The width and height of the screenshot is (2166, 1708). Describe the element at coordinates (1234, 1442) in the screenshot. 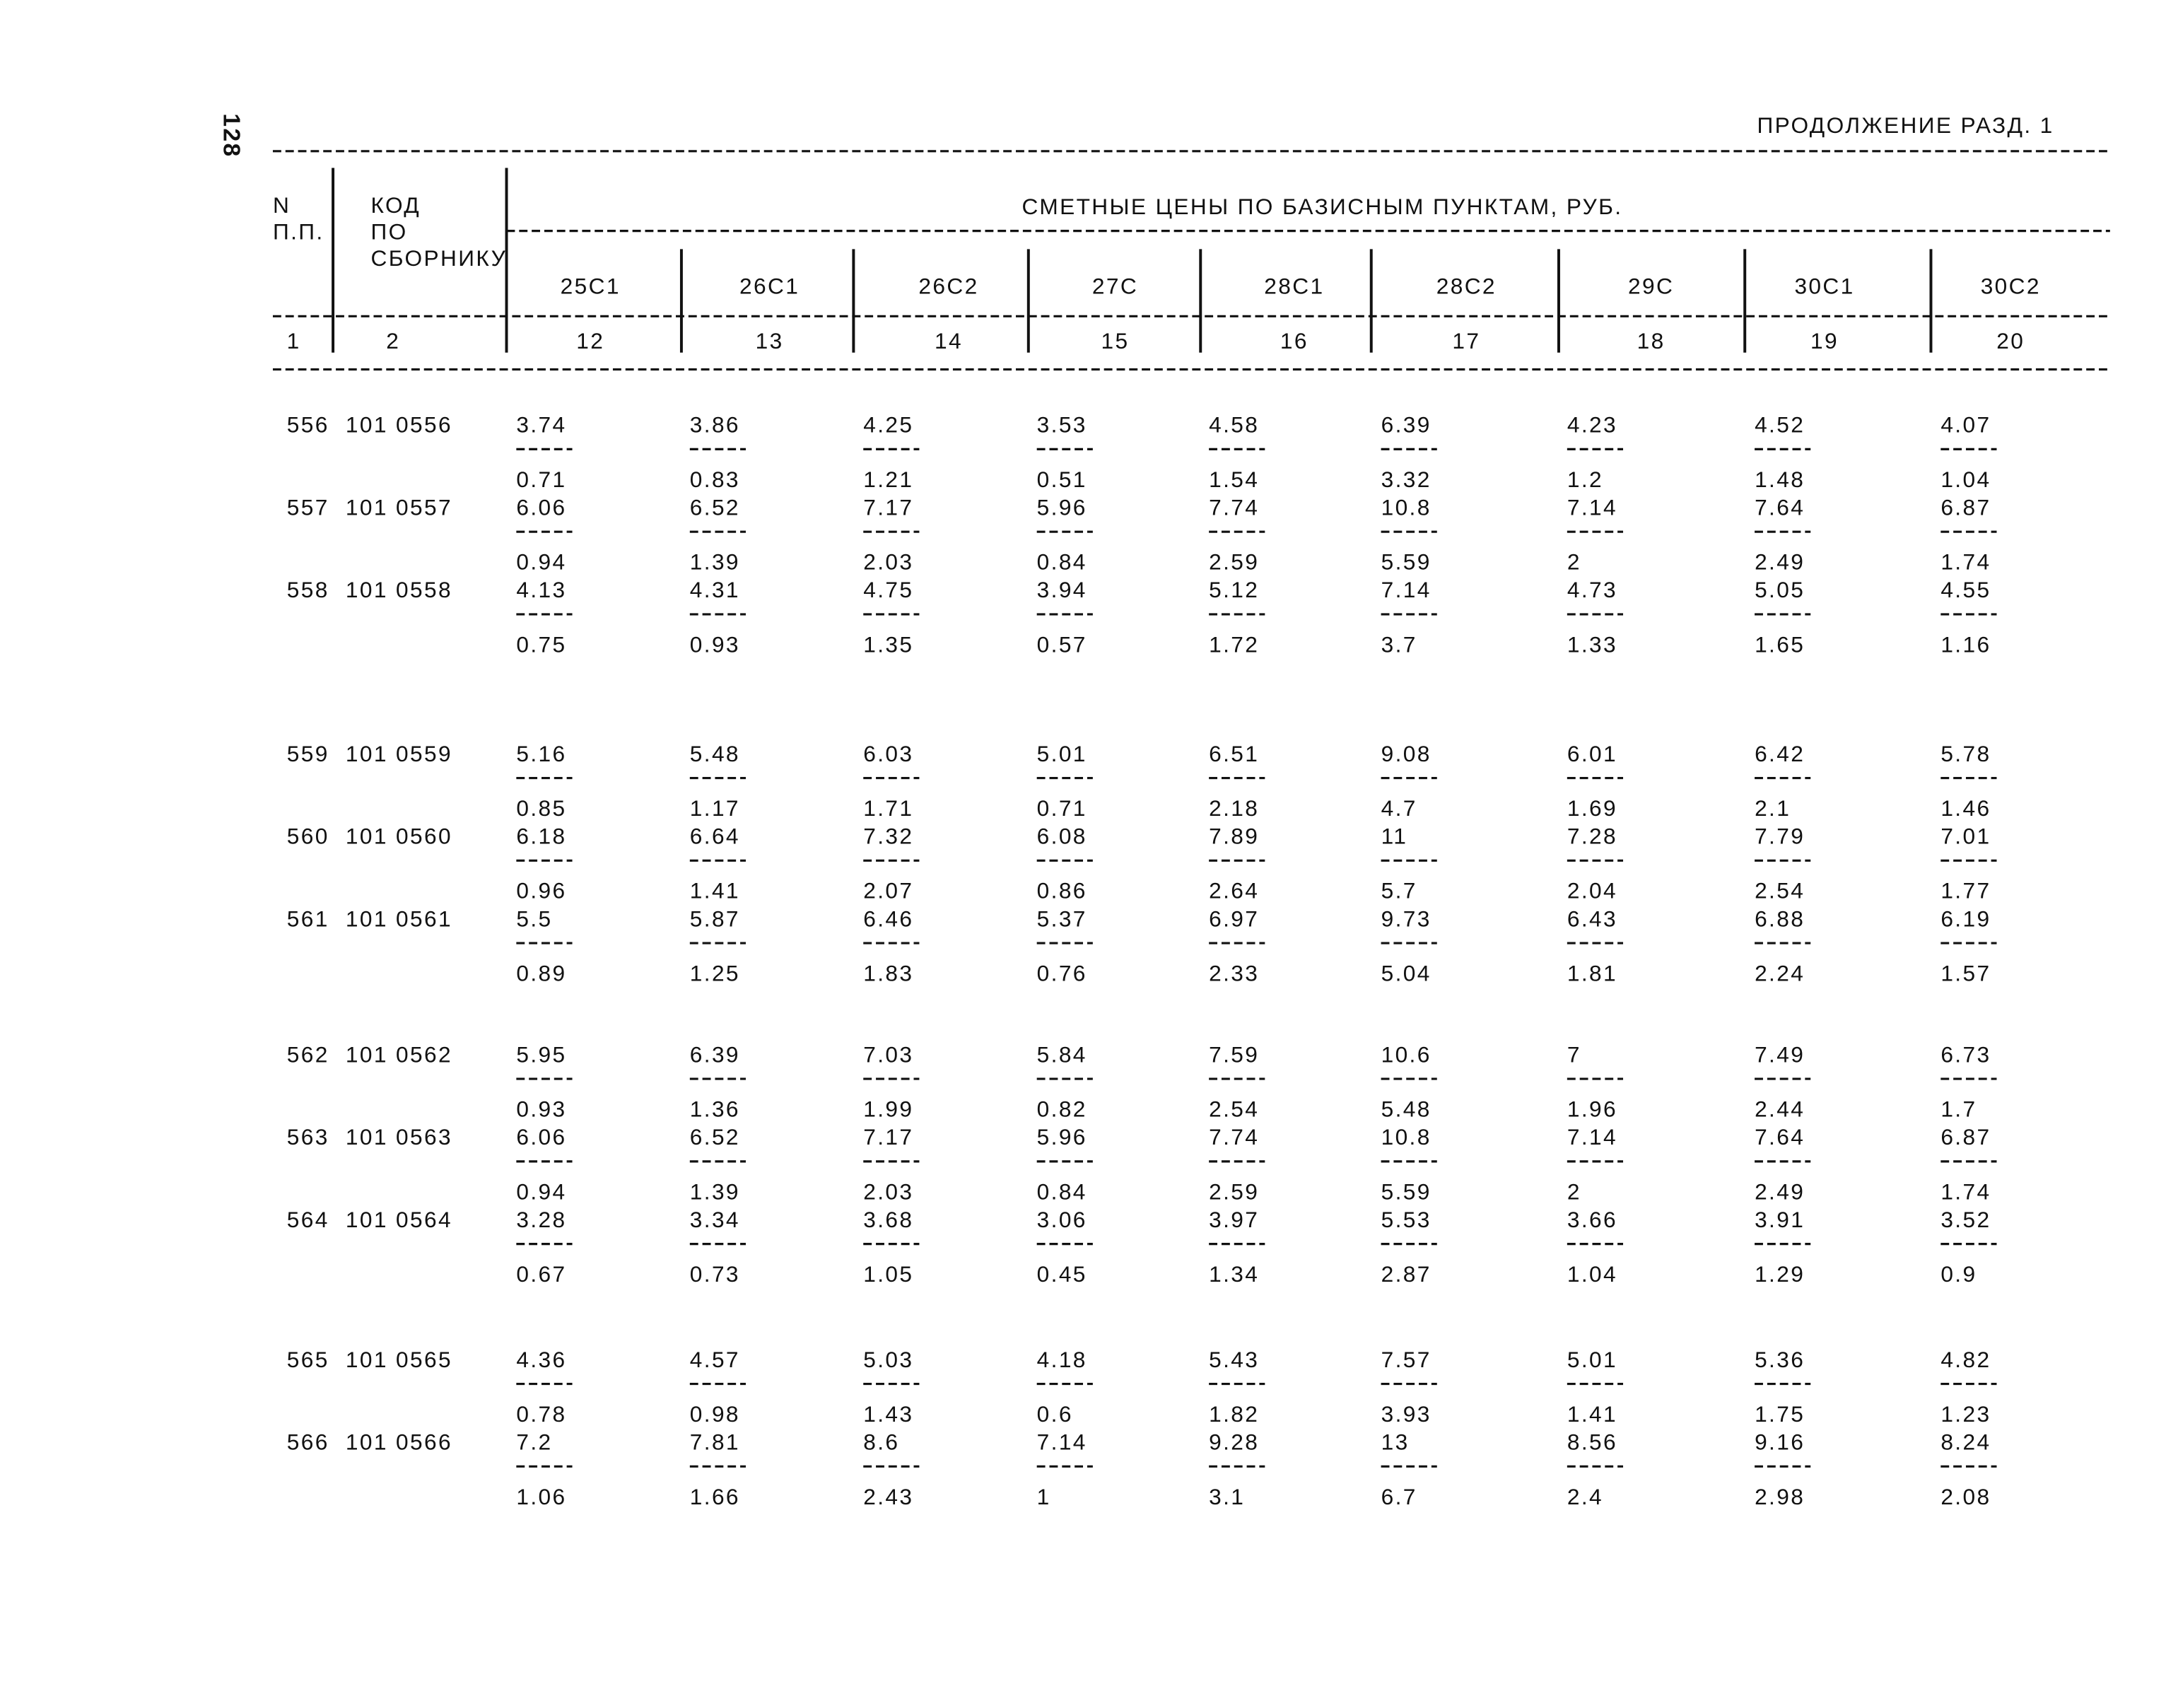

I see `price-top: 9.28` at that location.